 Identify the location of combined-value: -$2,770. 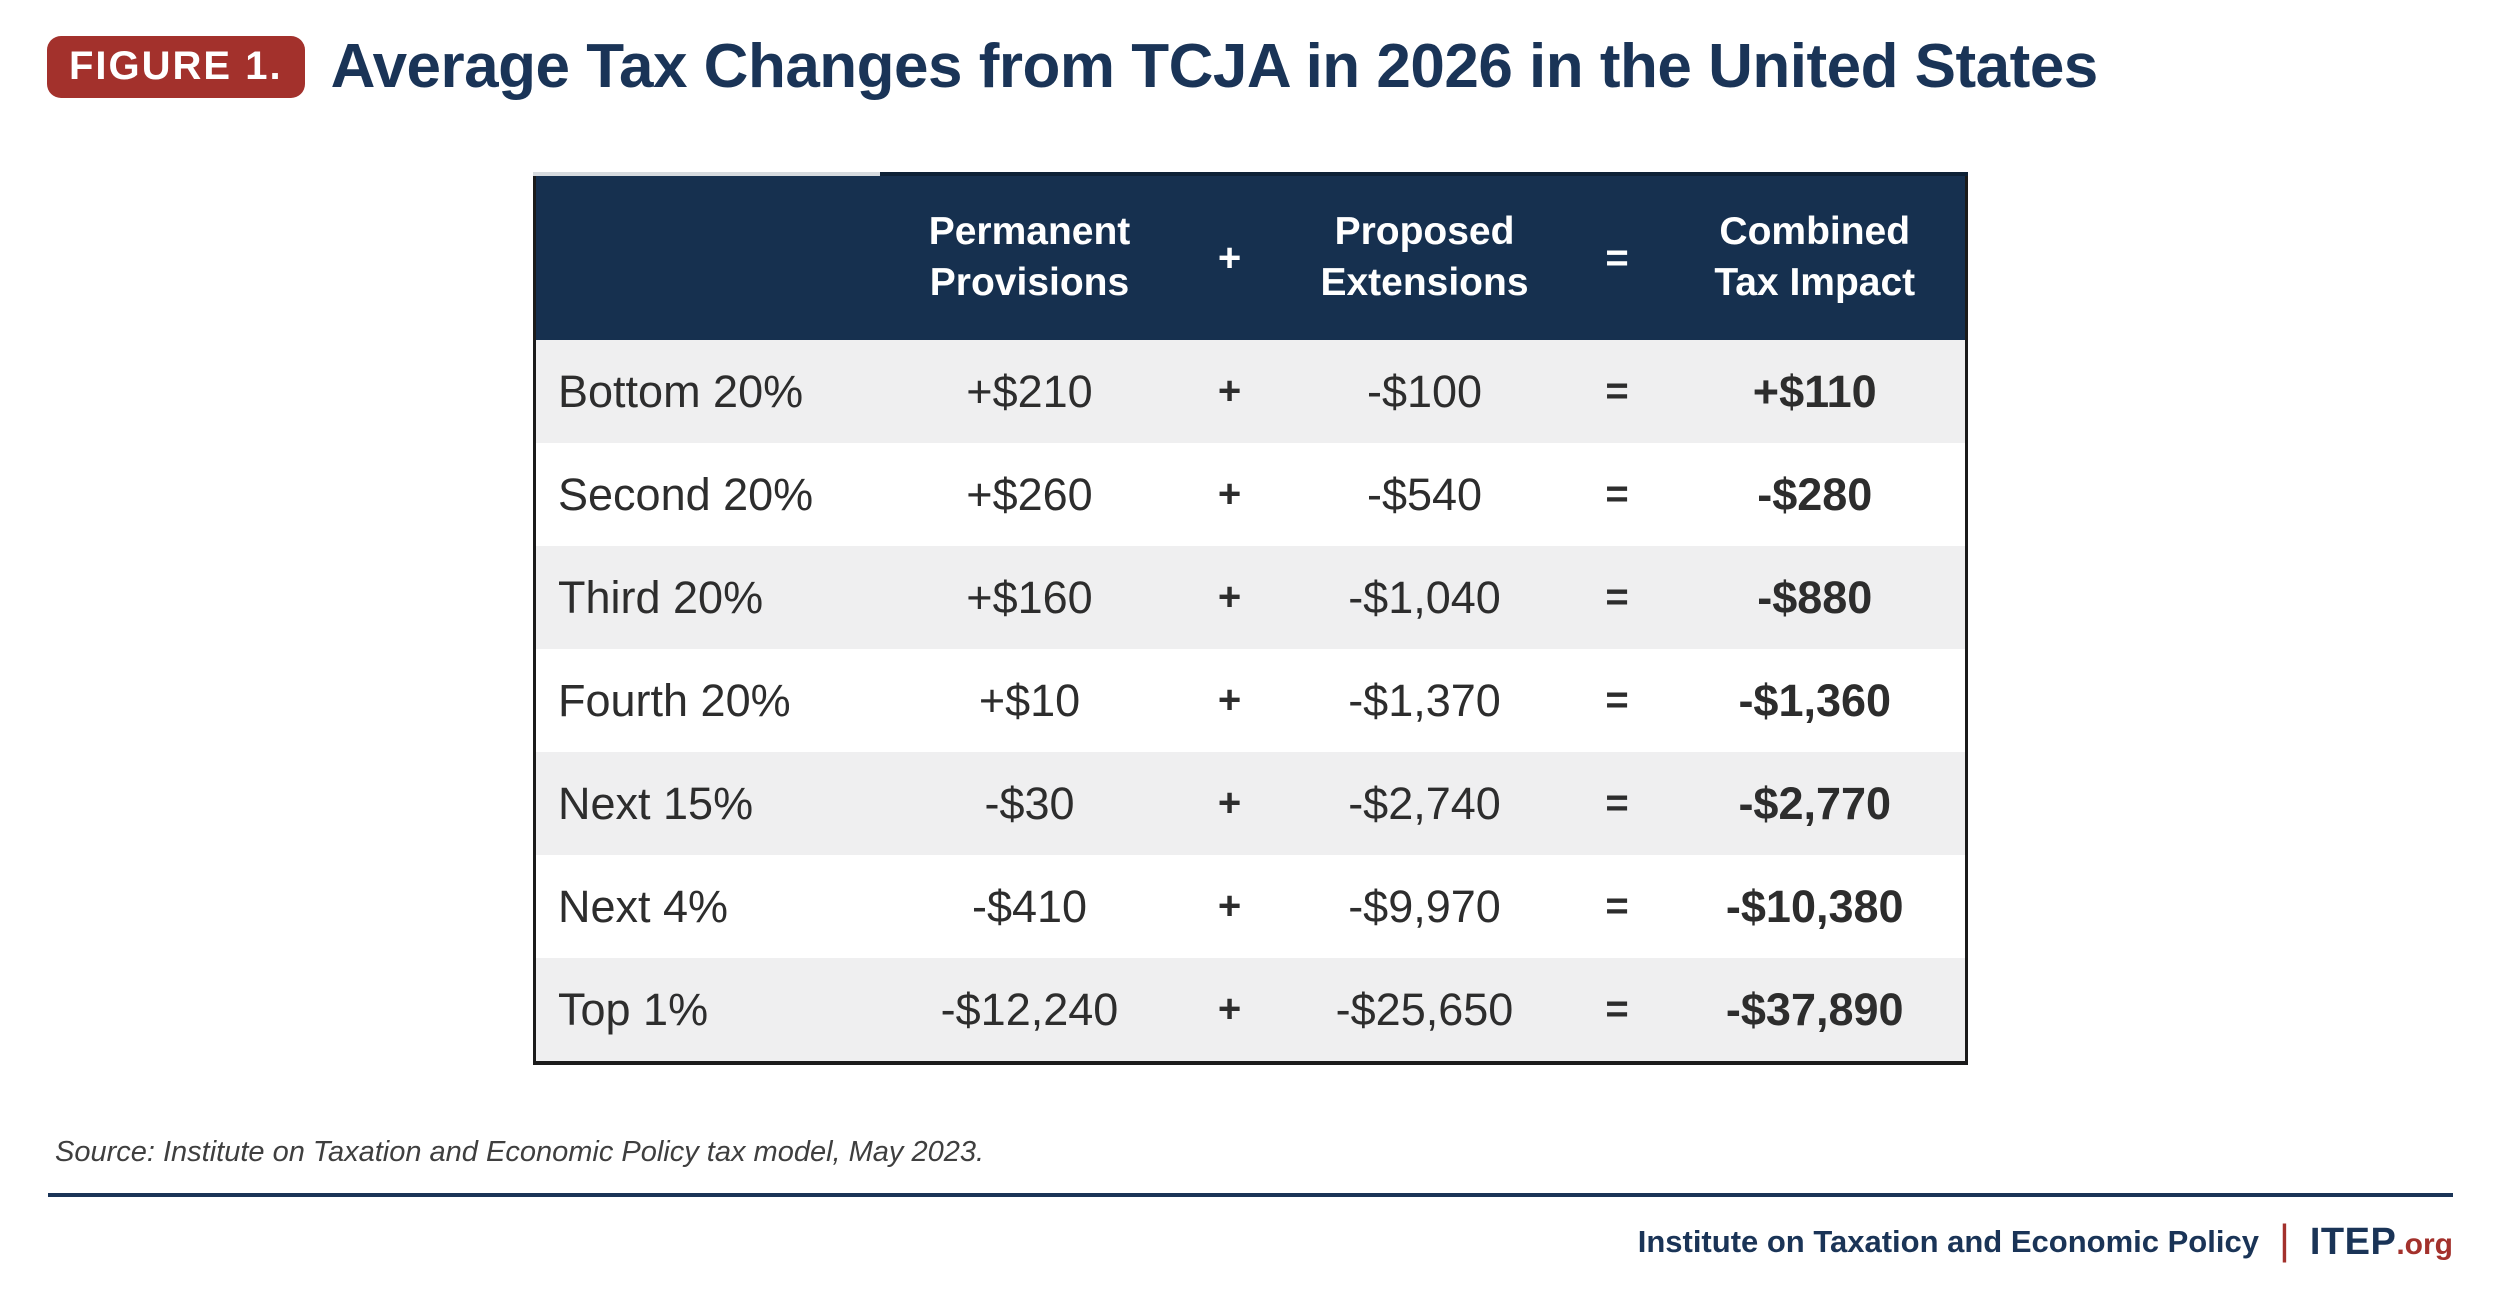
(1816, 803).